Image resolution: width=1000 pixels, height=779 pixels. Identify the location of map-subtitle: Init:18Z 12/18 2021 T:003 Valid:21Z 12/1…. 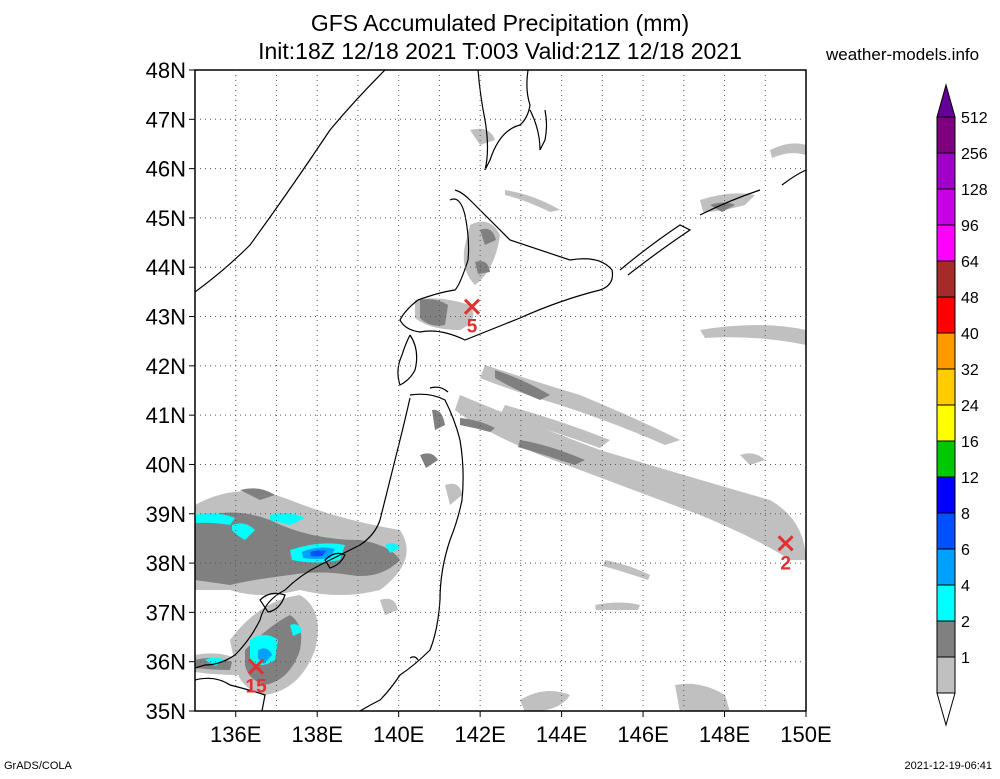
(500, 51).